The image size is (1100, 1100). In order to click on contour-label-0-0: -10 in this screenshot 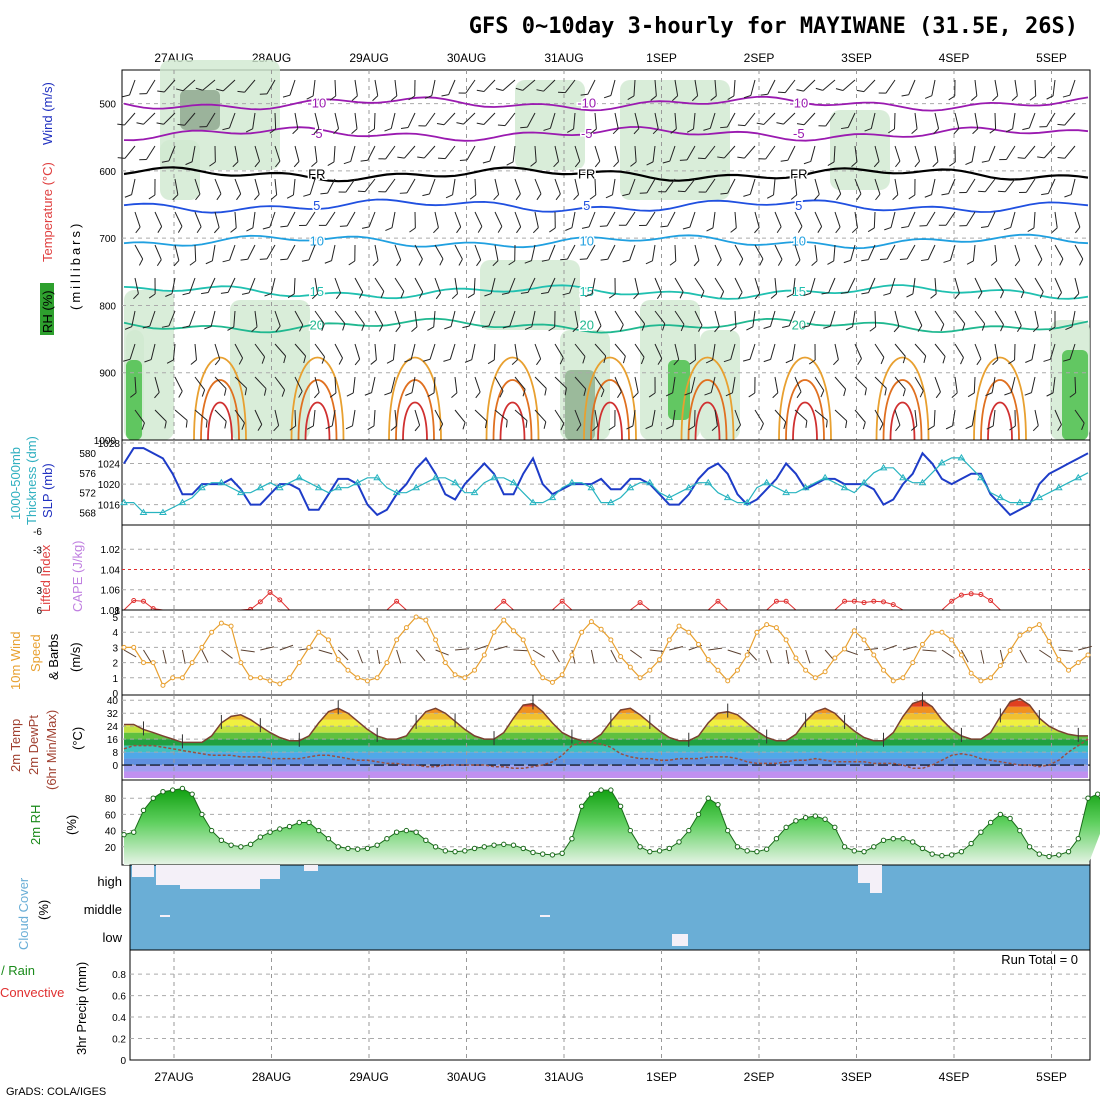, I will do `click(316, 103)`.